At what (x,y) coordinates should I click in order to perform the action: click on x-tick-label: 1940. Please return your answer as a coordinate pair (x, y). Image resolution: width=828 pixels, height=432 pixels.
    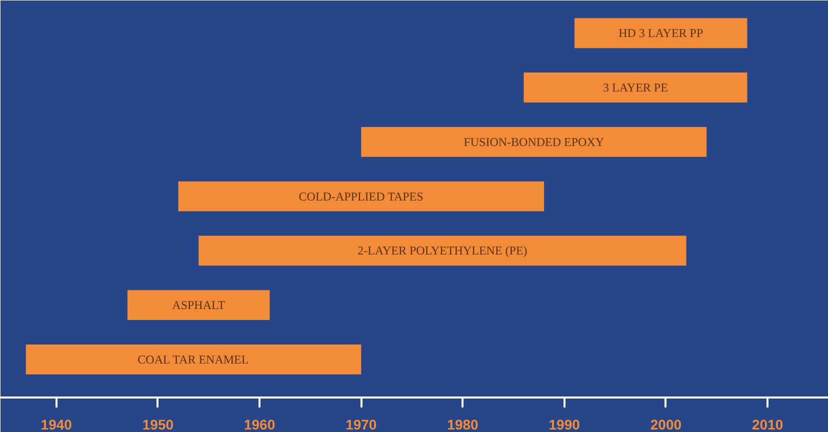
    Looking at the image, I should click on (56, 424).